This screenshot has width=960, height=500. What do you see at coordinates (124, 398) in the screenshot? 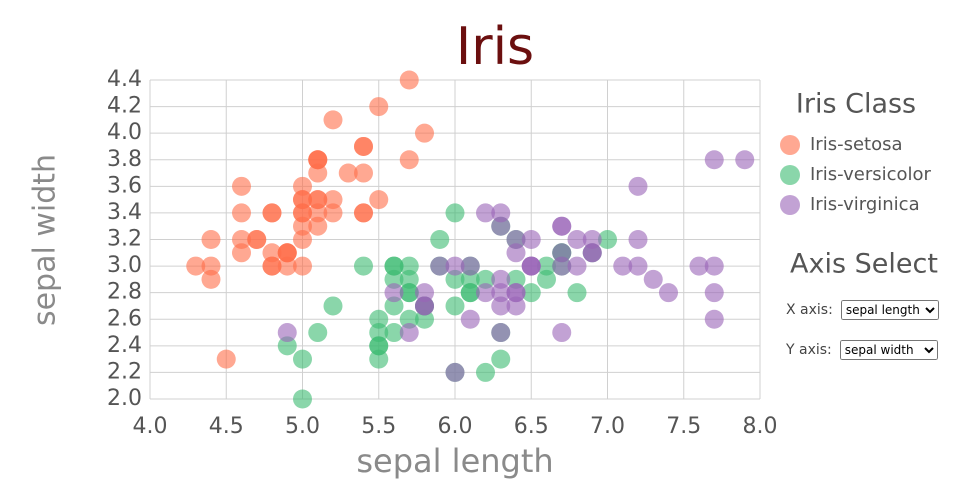
I see `y-tick-label: 2.0` at bounding box center [124, 398].